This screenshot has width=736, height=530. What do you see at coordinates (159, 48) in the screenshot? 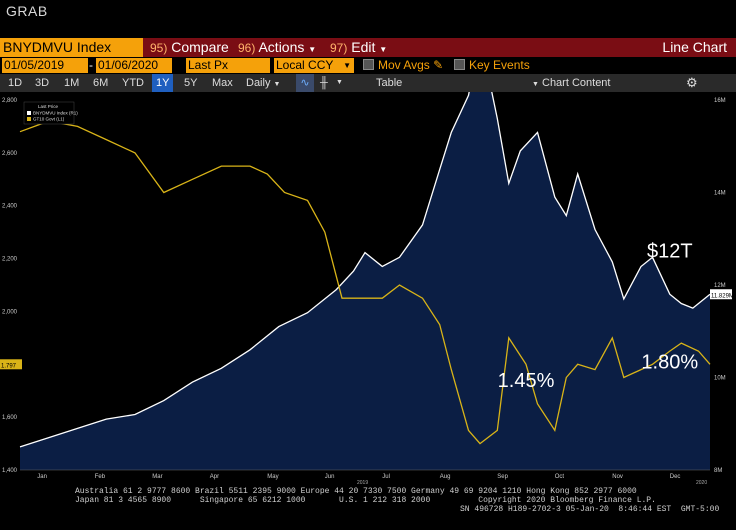
I see `compare-num: 95)` at bounding box center [159, 48].